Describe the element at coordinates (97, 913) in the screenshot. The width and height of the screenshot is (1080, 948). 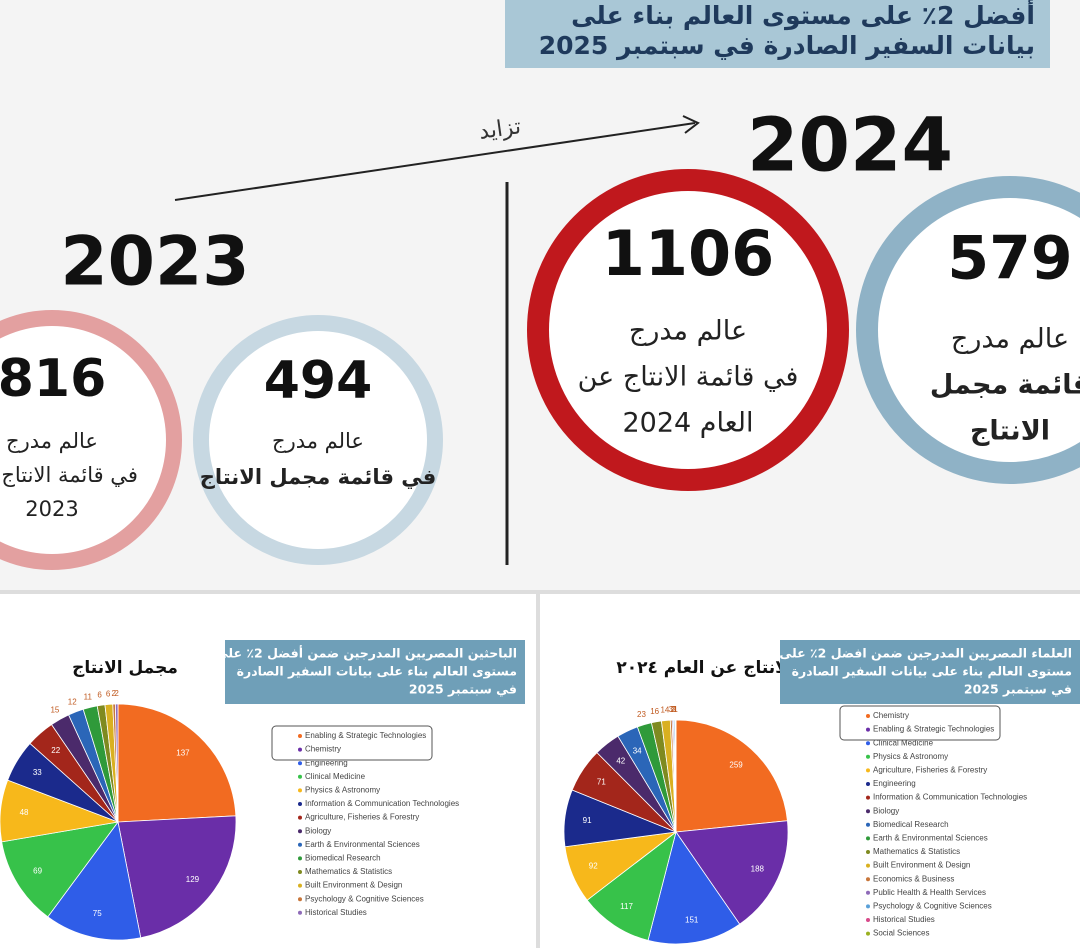
I see `slice-label: 75` at that location.